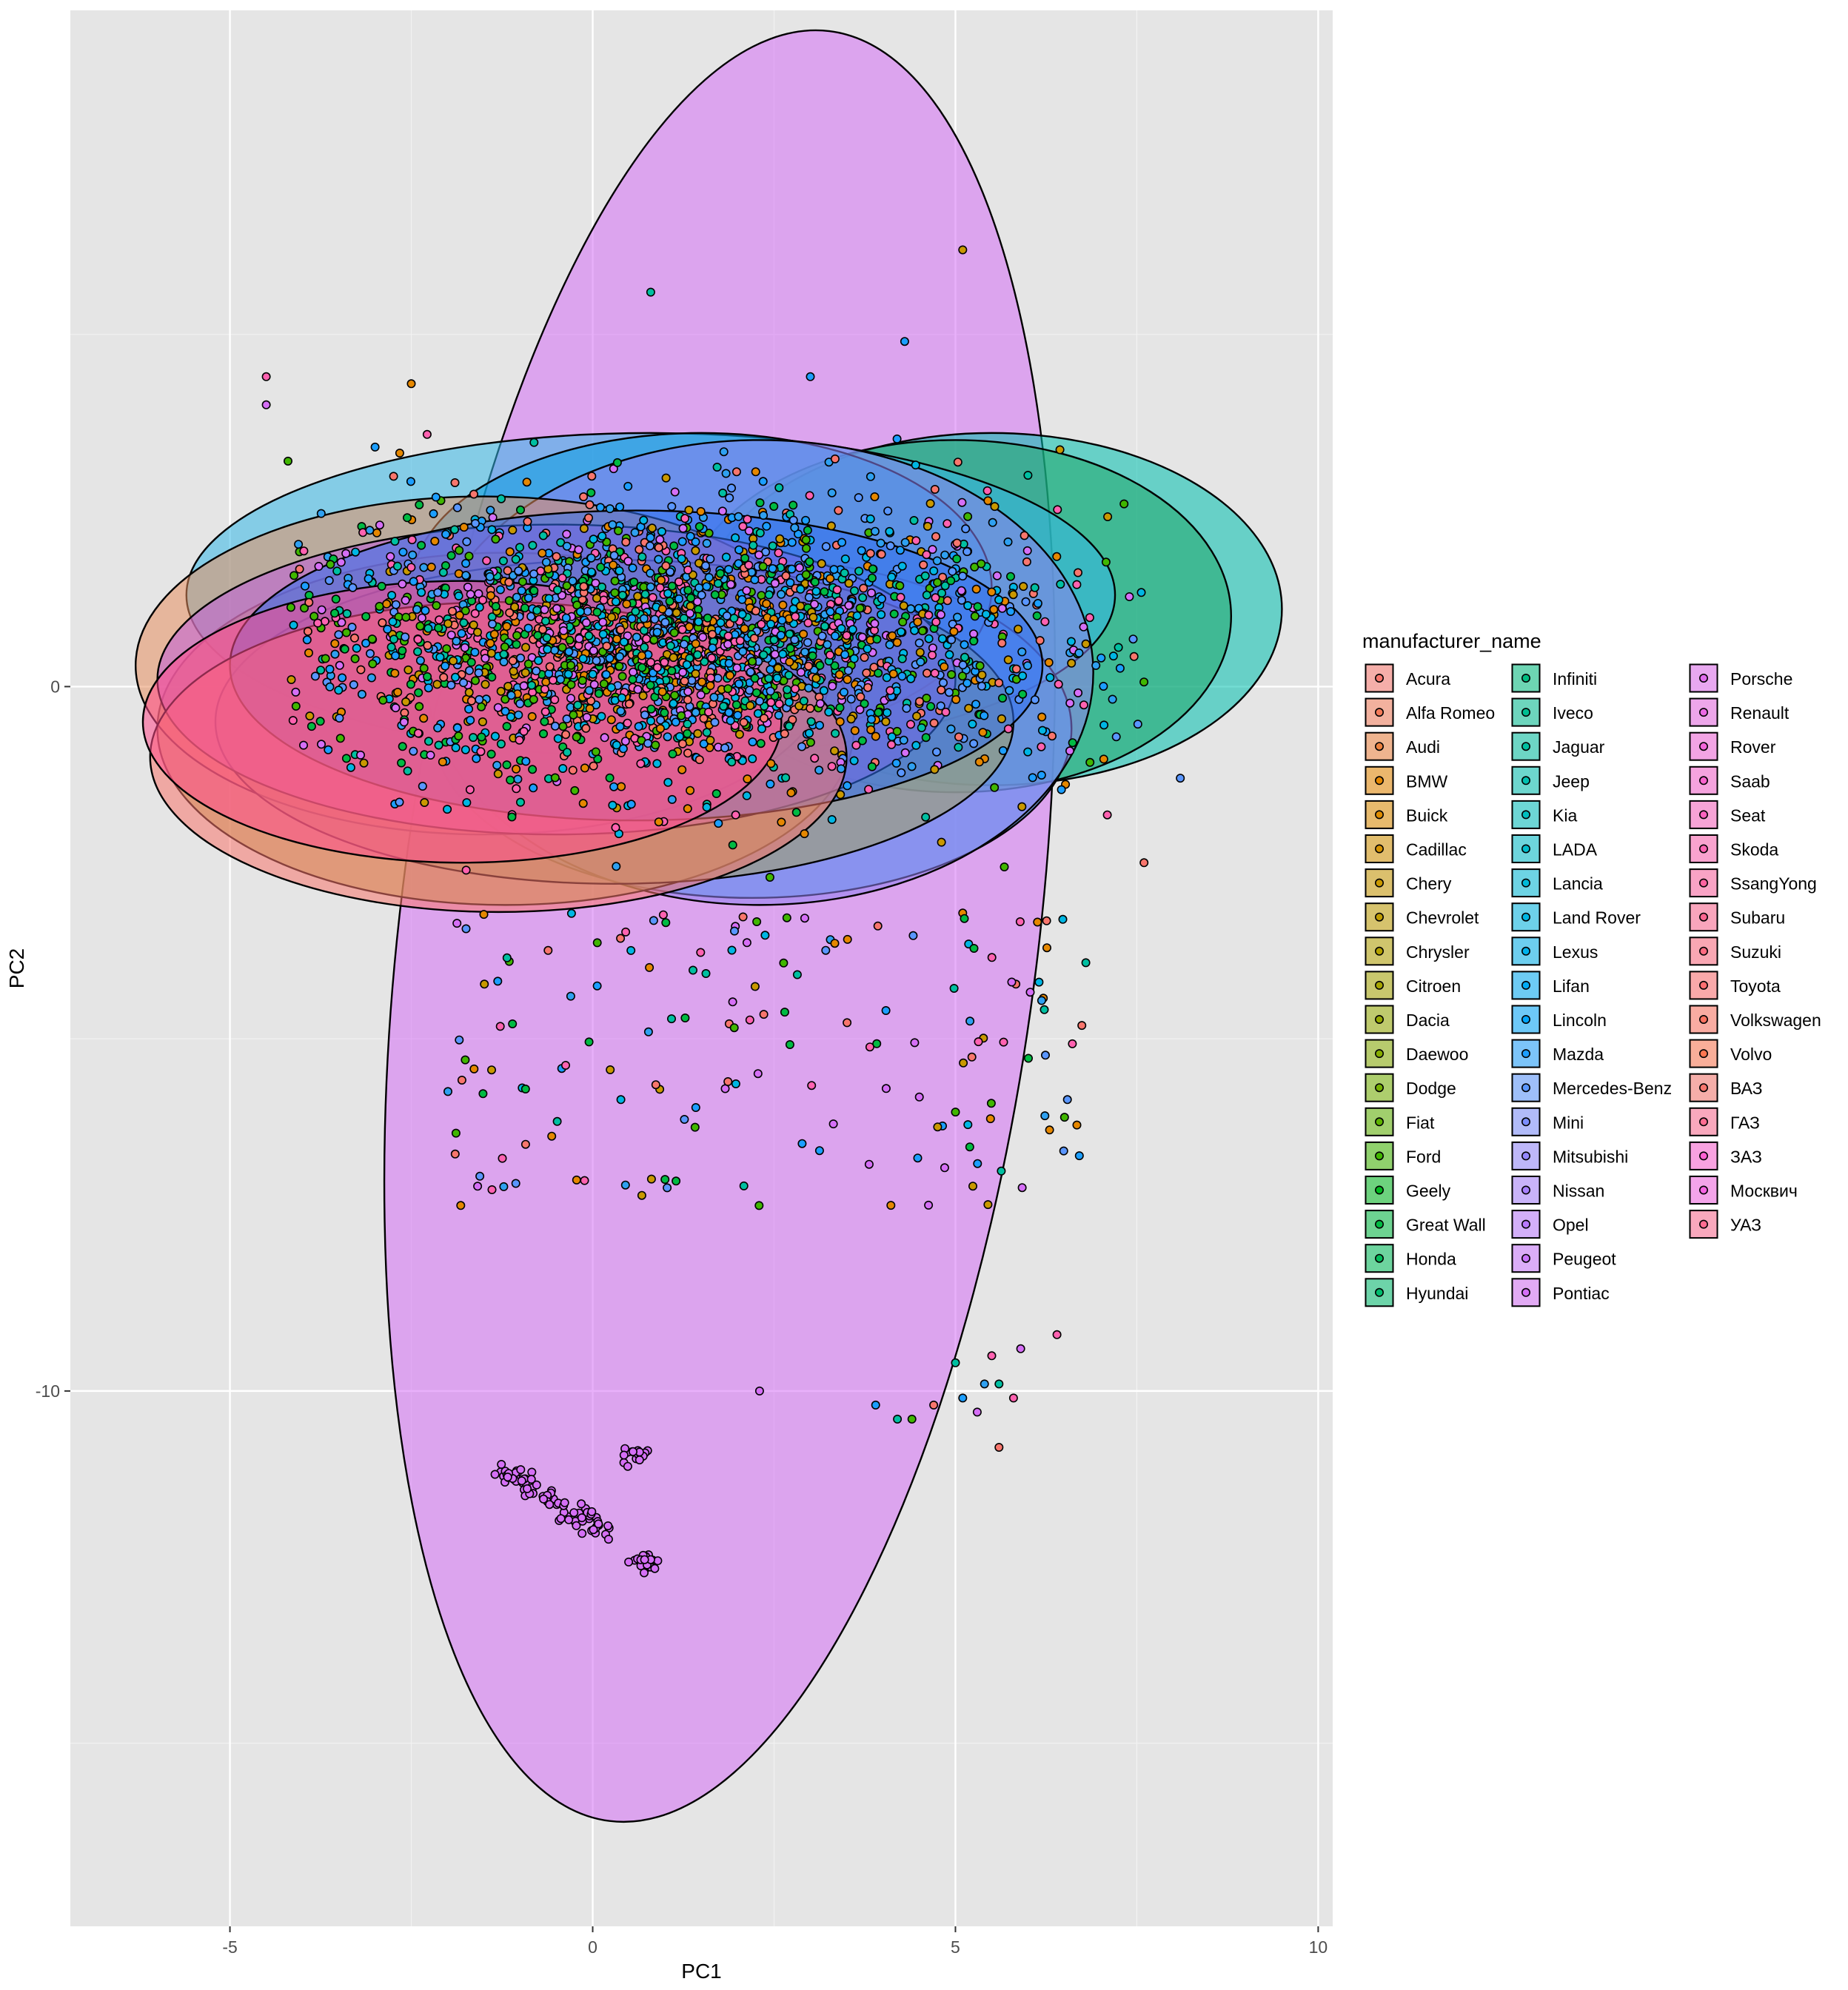 This screenshot has height=1990, width=1848. What do you see at coordinates (1731, 1054) in the screenshot?
I see `legend-item: Volvo` at bounding box center [1731, 1054].